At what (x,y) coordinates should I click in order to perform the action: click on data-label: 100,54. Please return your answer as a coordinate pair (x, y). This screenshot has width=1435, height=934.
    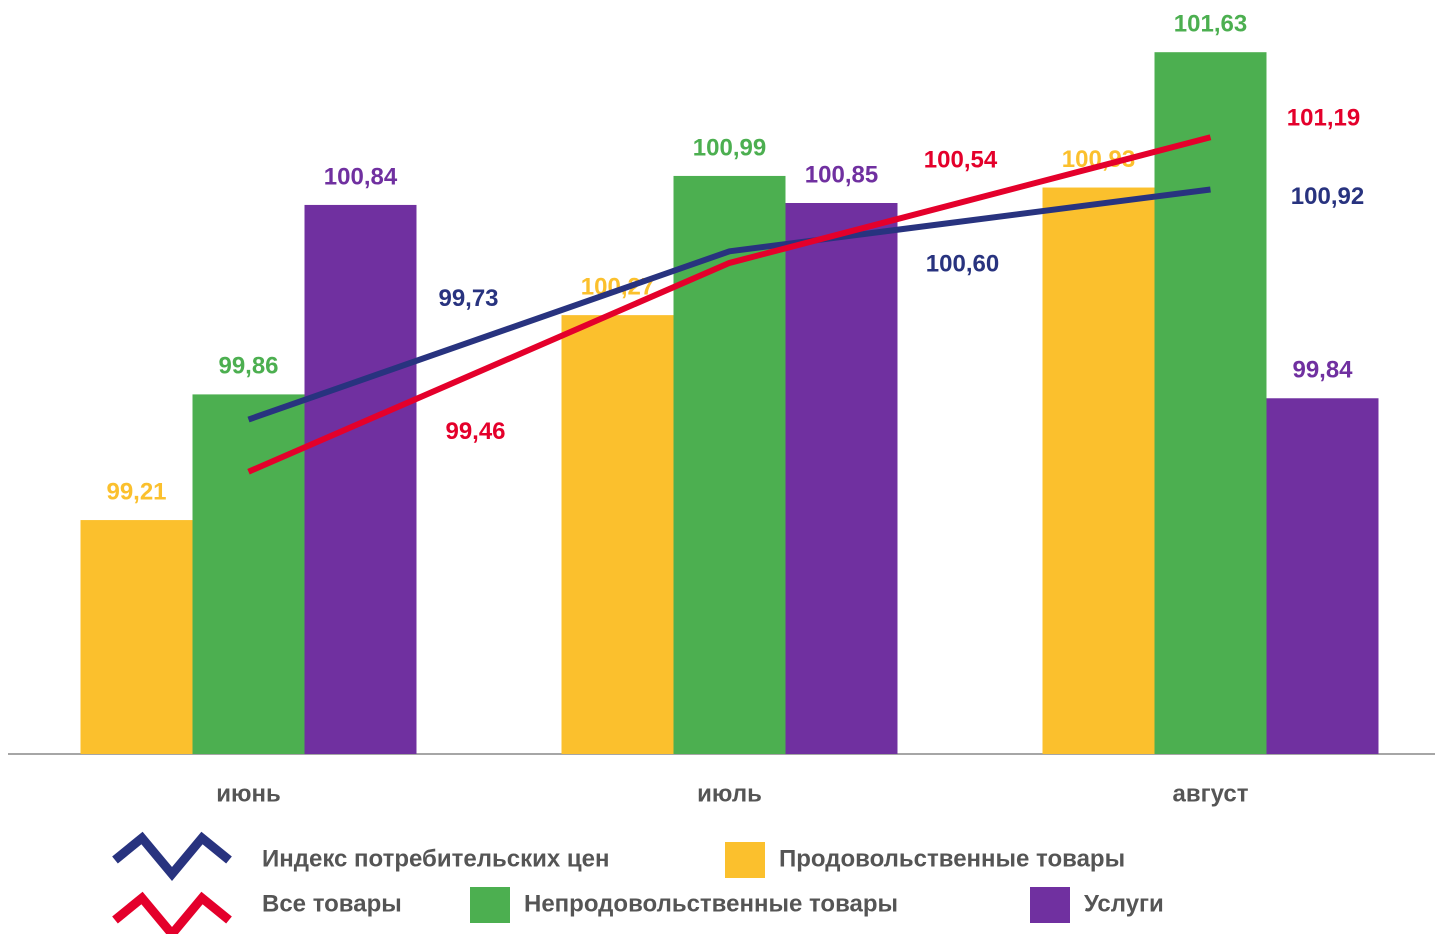
    Looking at the image, I should click on (961, 159).